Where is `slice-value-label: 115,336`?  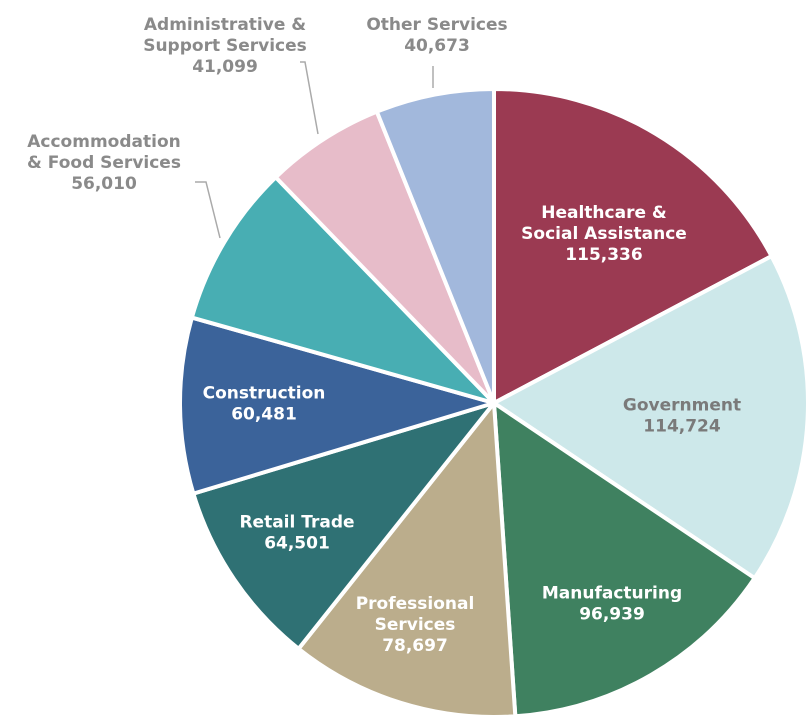
slice-value-label: 115,336 is located at coordinates (603, 255).